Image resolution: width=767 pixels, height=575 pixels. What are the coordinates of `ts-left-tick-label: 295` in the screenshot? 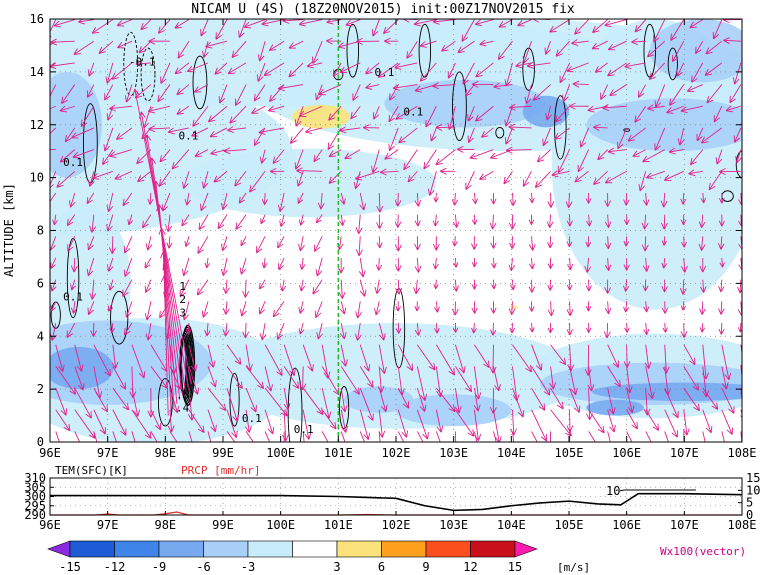 It's located at (35, 506).